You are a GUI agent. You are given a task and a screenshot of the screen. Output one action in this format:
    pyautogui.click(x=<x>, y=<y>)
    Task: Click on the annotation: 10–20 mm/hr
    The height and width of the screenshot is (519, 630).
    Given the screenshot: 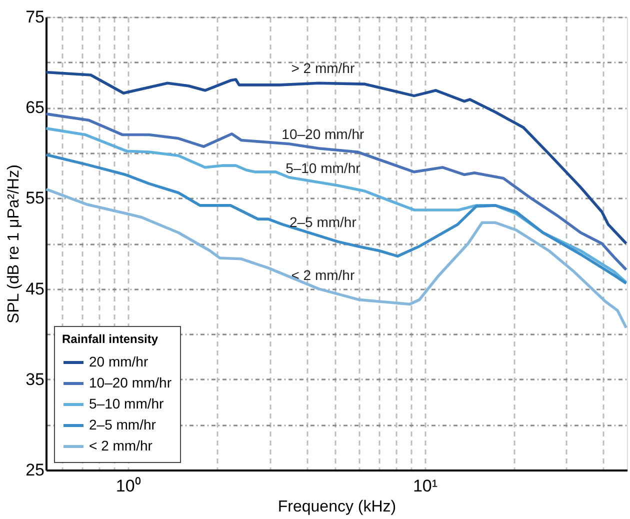 What is the action you would take?
    pyautogui.click(x=323, y=134)
    